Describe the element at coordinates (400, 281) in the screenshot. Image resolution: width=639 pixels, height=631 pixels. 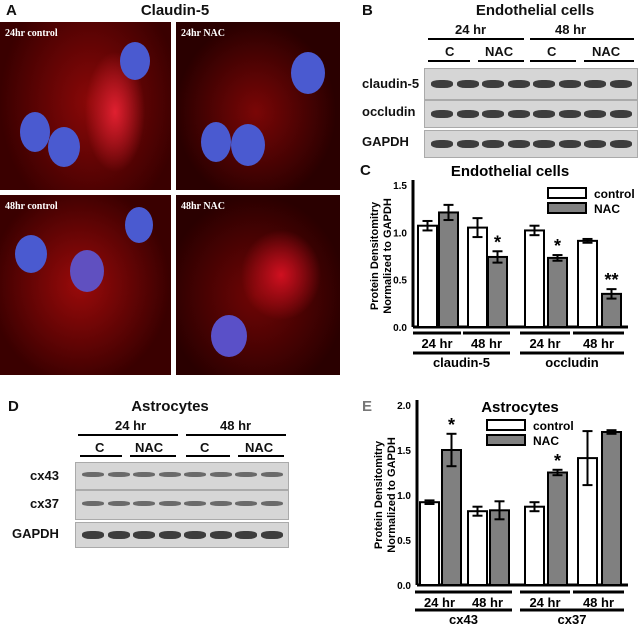
I see `y-tick-label: 0.5` at that location.